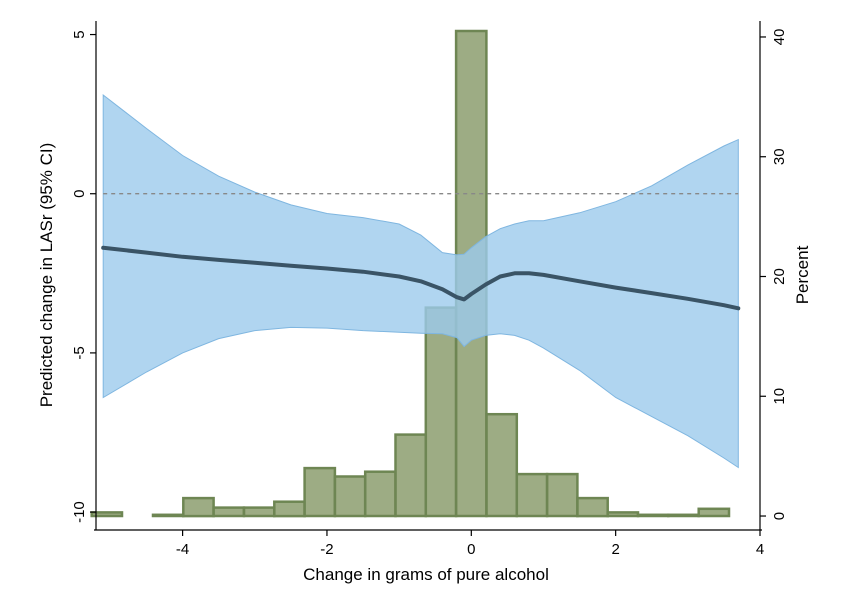 This screenshot has height=606, width=841. What do you see at coordinates (802, 274) in the screenshot?
I see `right-y-axis-title: Percent` at bounding box center [802, 274].